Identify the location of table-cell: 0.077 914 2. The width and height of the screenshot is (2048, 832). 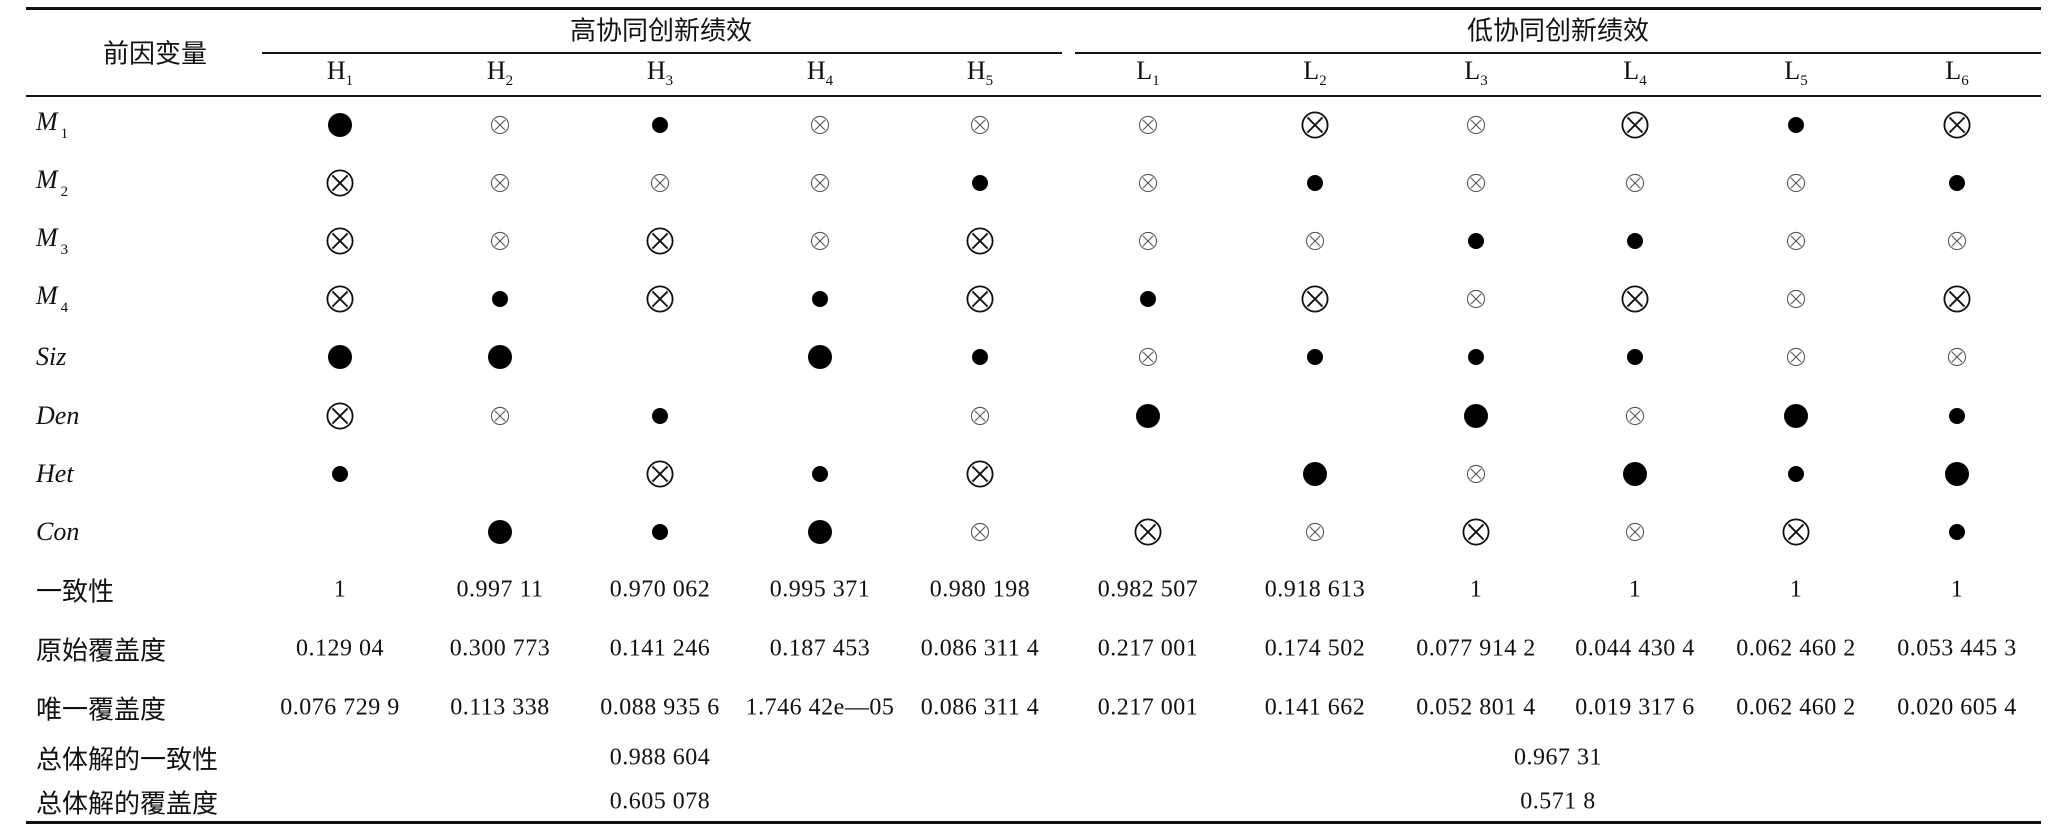
(1476, 648).